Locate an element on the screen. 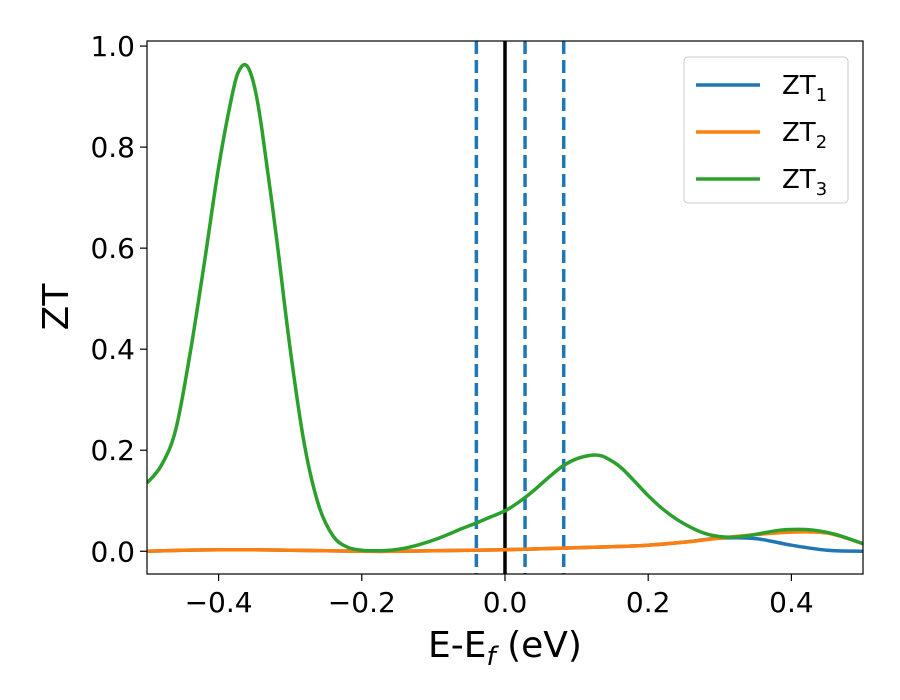  y-tick-label: 0.4 is located at coordinates (112, 349).